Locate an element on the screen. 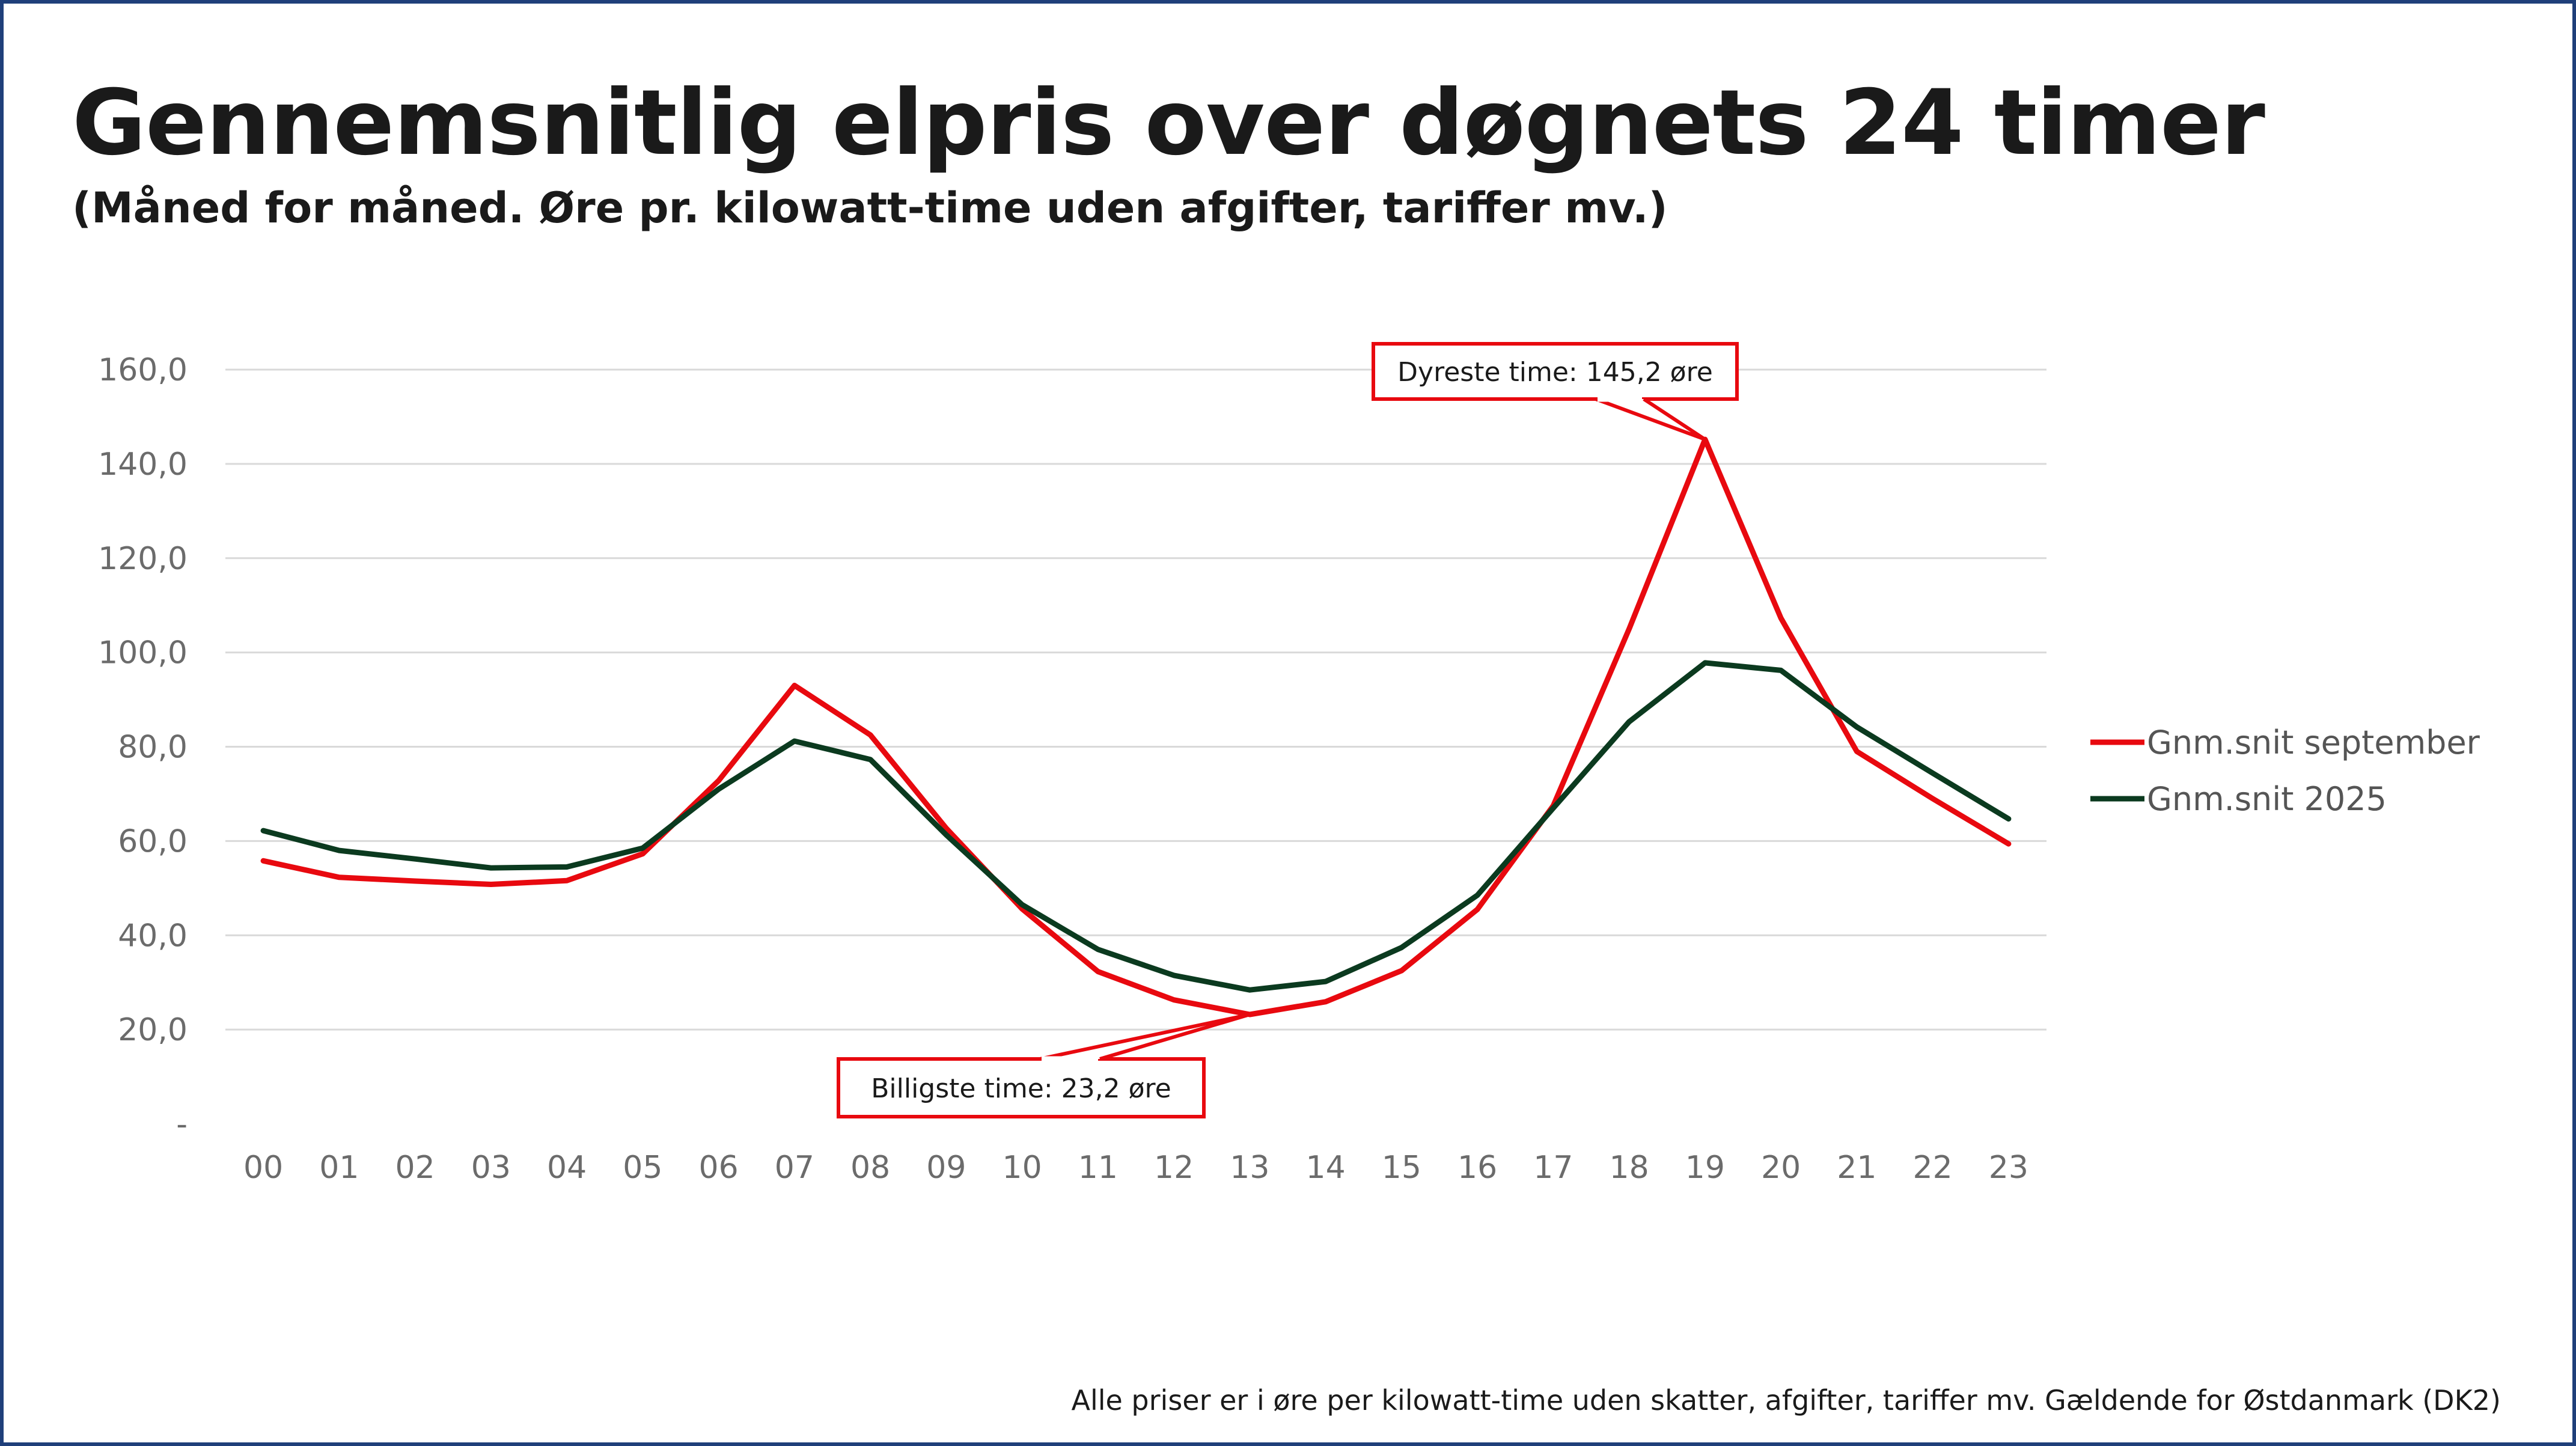 This screenshot has width=2576, height=1446. callout: Billigste time: 23,2 øre is located at coordinates (1044, 1065).